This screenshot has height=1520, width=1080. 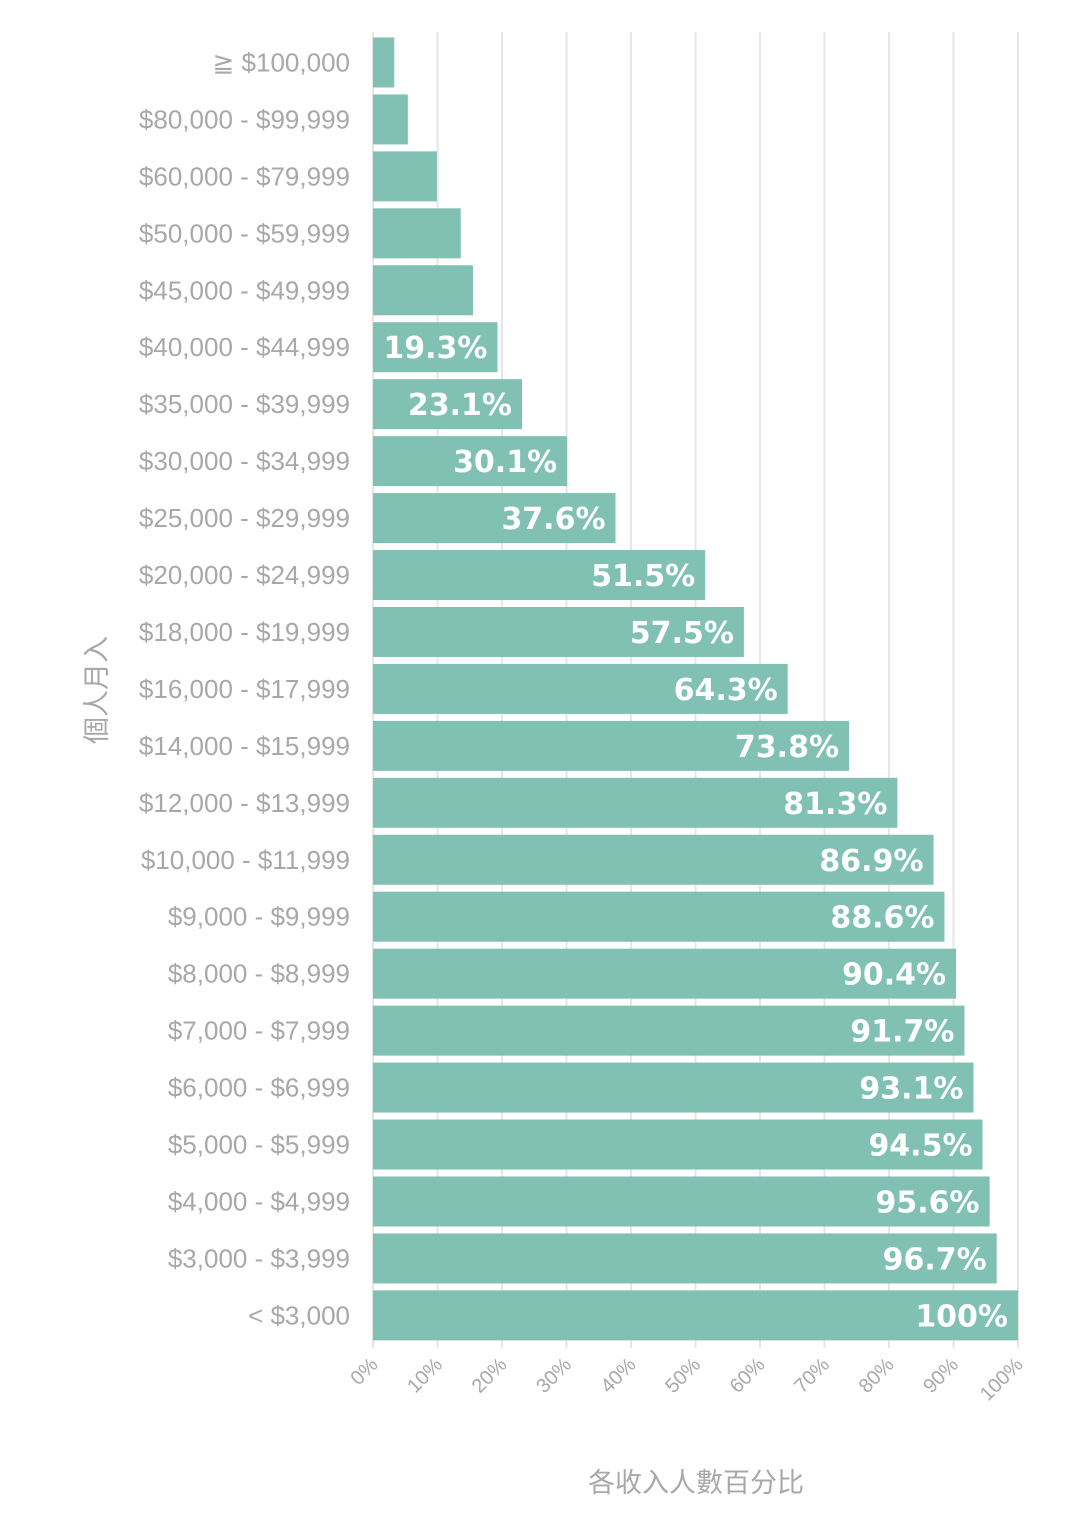 What do you see at coordinates (490, 1376) in the screenshot?
I see `x-tick-label: 20%` at bounding box center [490, 1376].